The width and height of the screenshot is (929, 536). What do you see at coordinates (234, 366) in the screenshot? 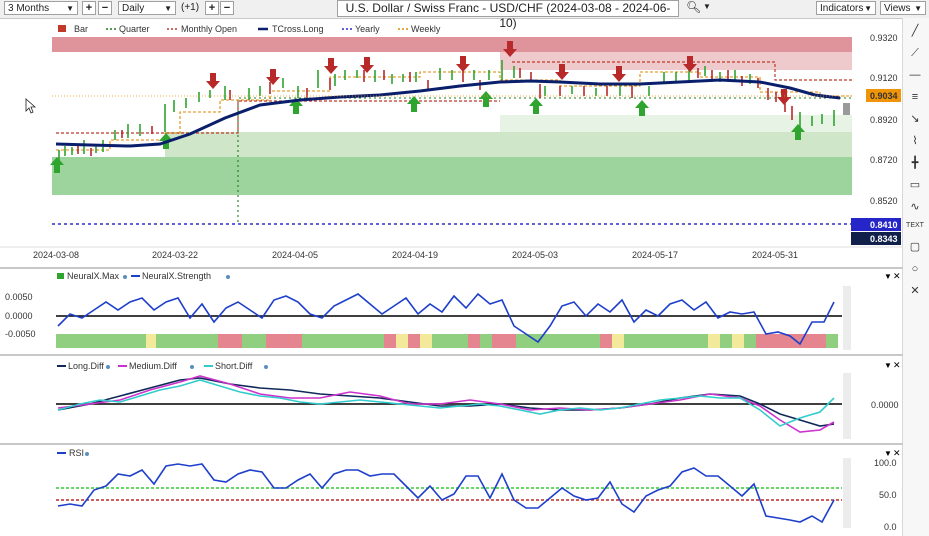
I see `legend-item-short-diff: Short.Diff` at bounding box center [234, 366].